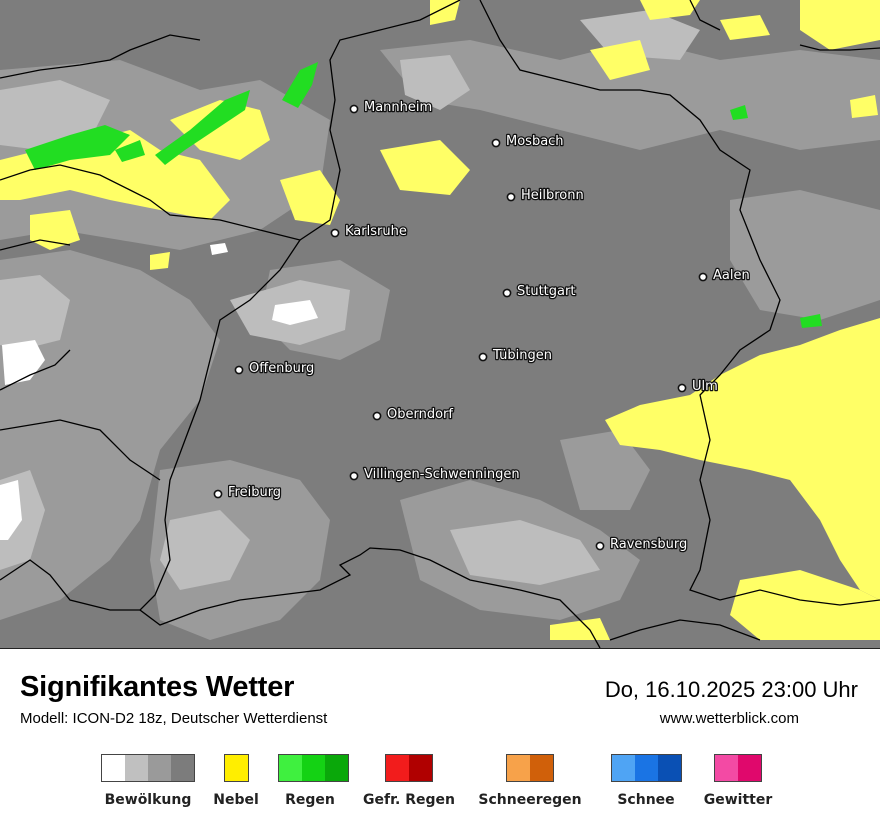  I want to click on legend-swatches-schneeregen, so click(530, 768).